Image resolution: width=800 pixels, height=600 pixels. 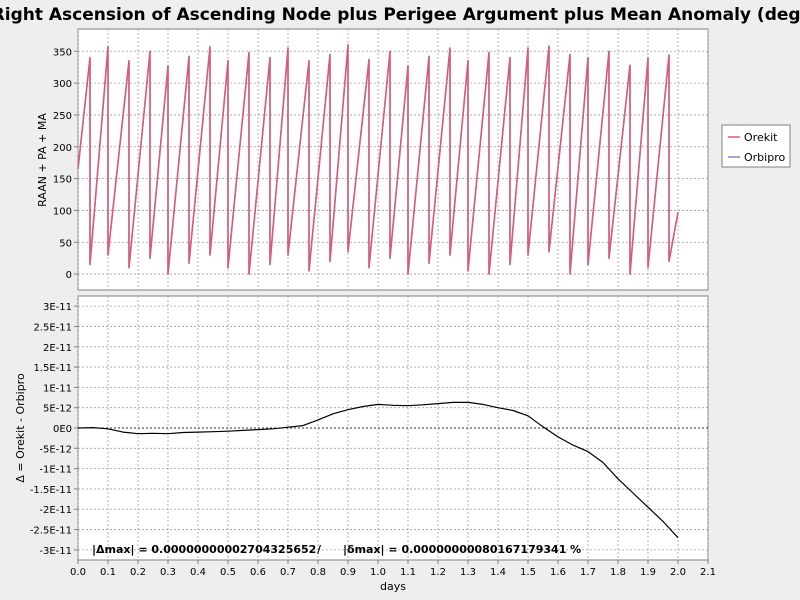 I want to click on bottom-y-tick-label: 2.5E-11, so click(x=52, y=327).